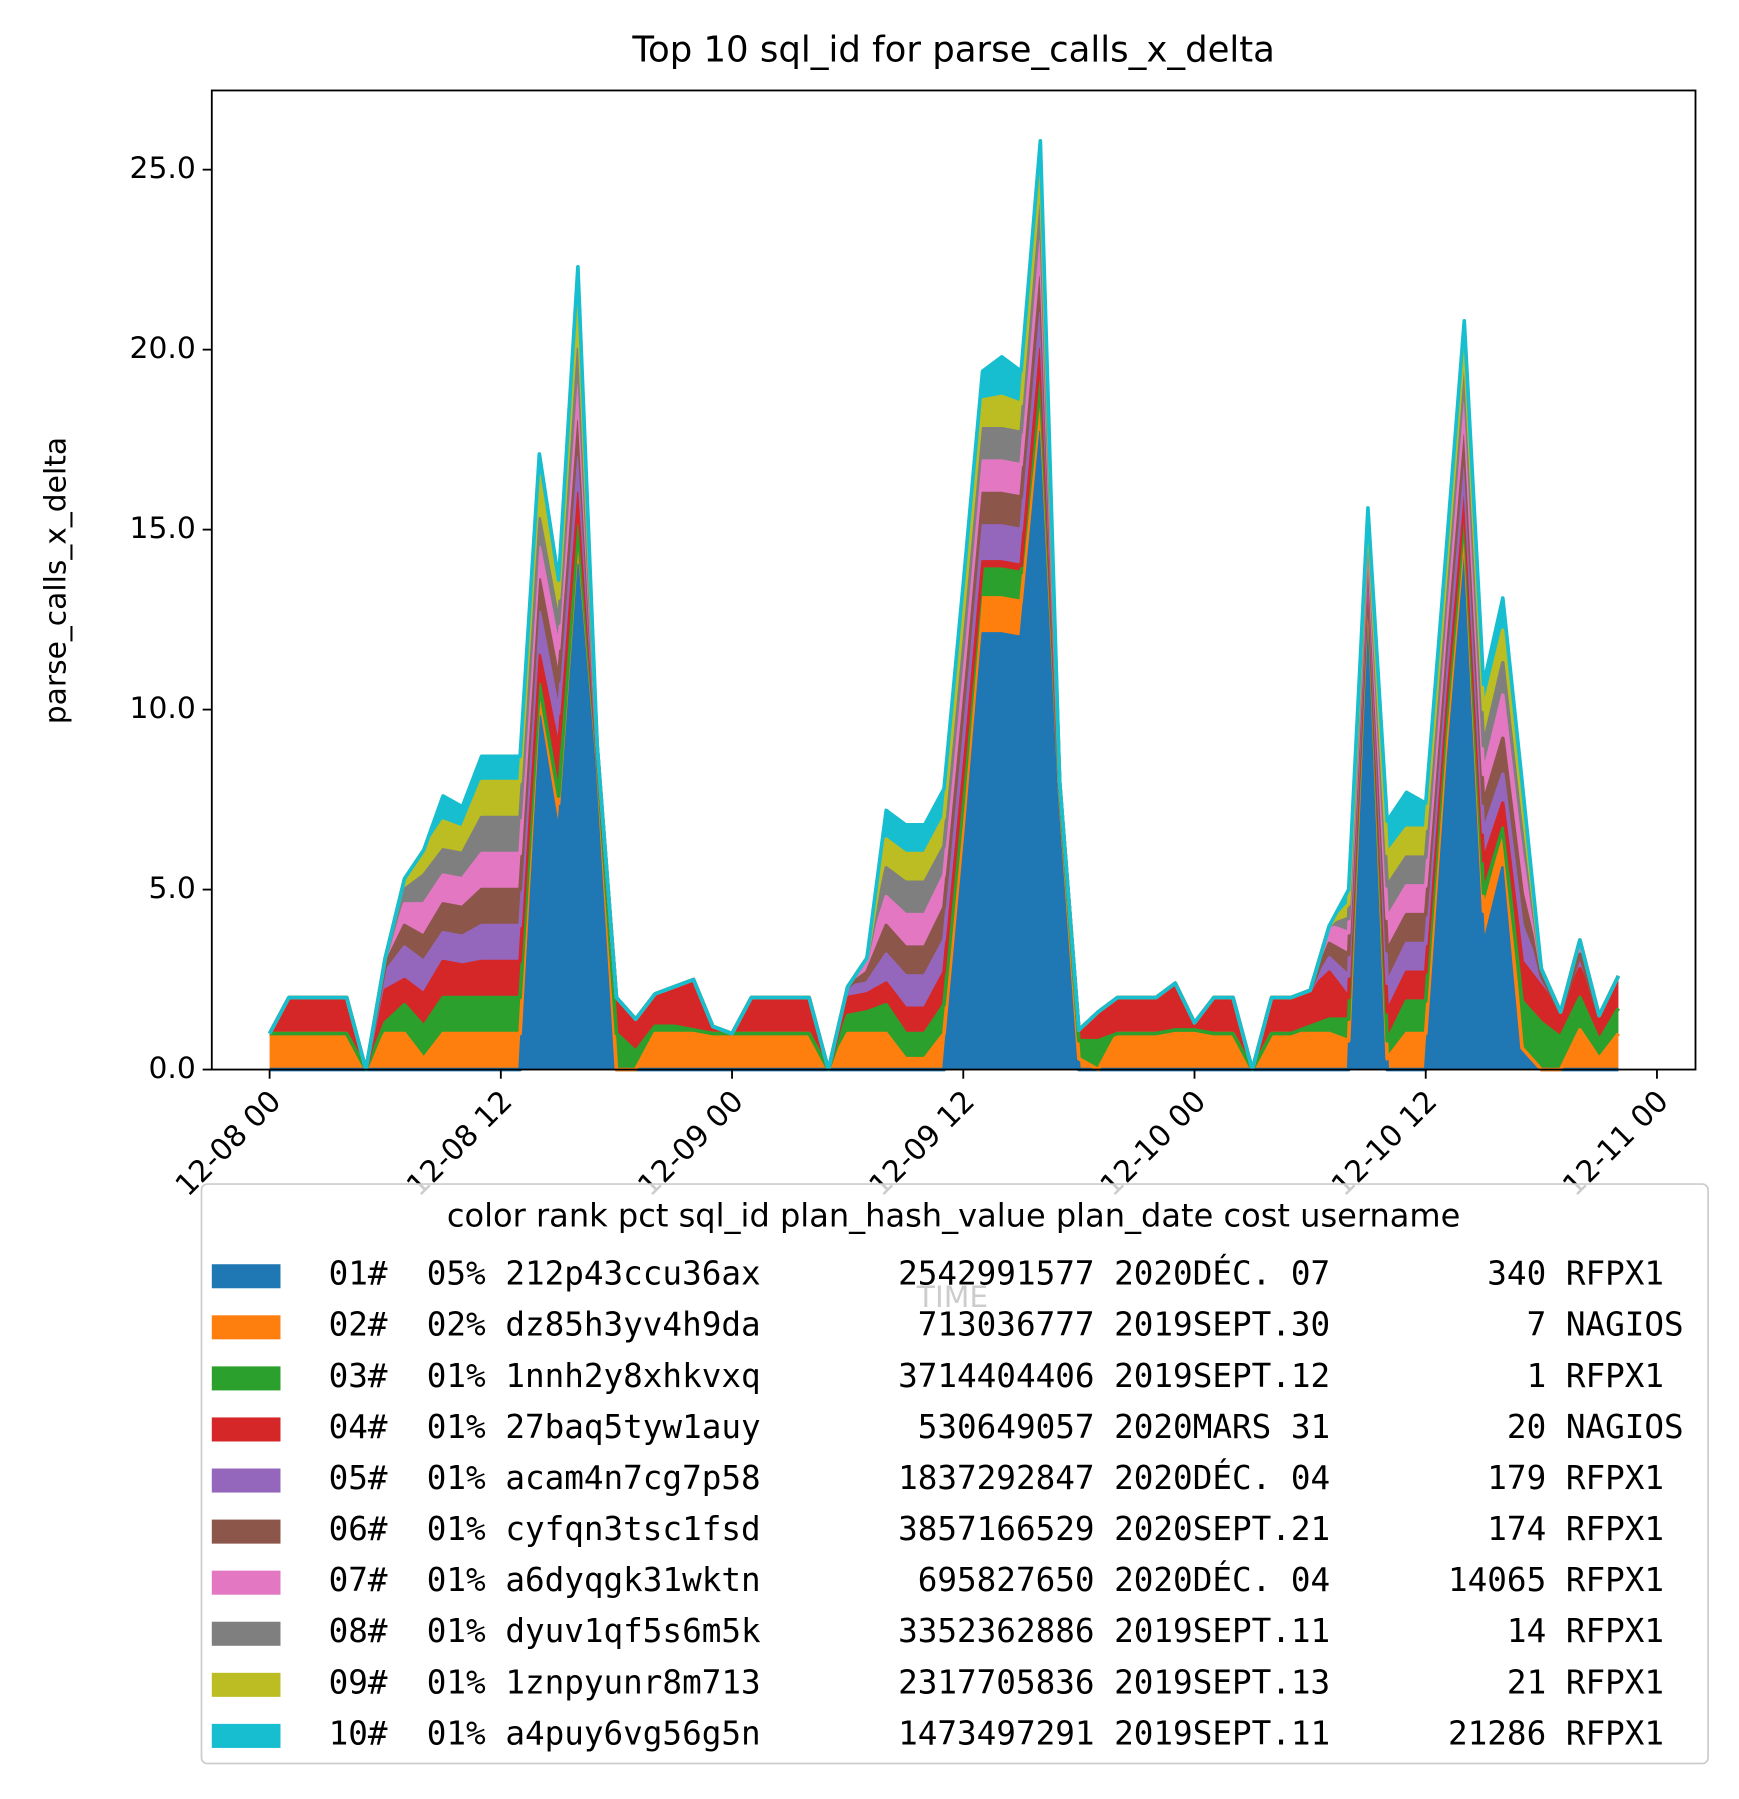  Describe the element at coordinates (171, 888) in the screenshot. I see `y-tick-label: 5.0` at that location.